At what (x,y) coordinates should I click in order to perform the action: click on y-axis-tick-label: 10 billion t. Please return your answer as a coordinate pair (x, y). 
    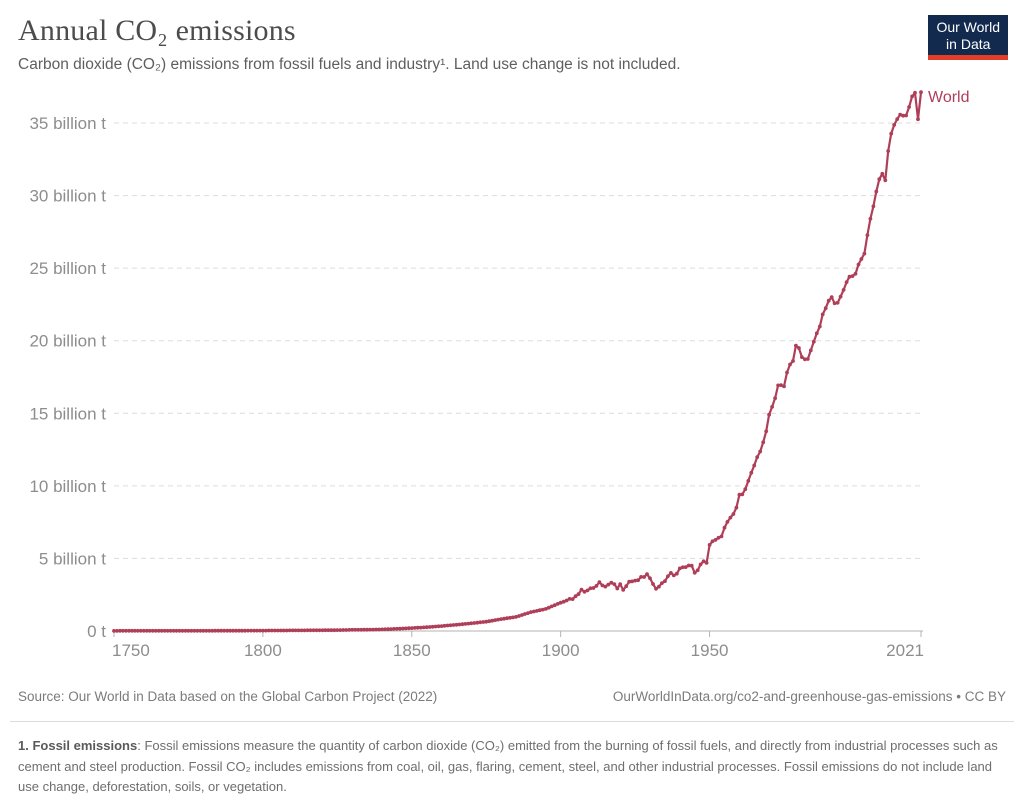
    Looking at the image, I should click on (67, 486).